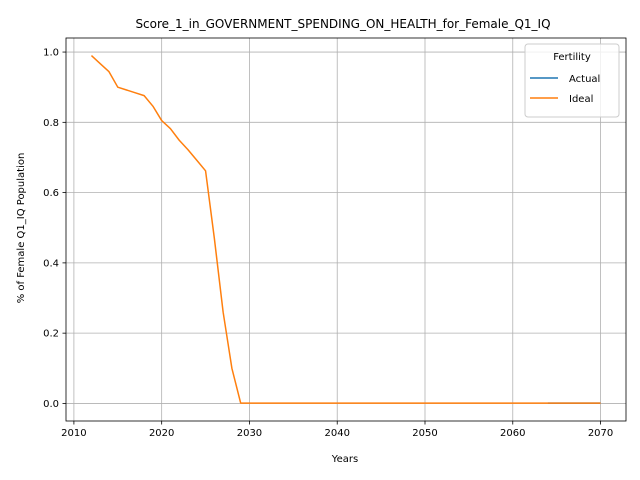 This screenshot has height=480, width=640. I want to click on y-axis-ticks: 0.0 0.2 0.4 0.6 0.8 1.0, so click(54, 229).